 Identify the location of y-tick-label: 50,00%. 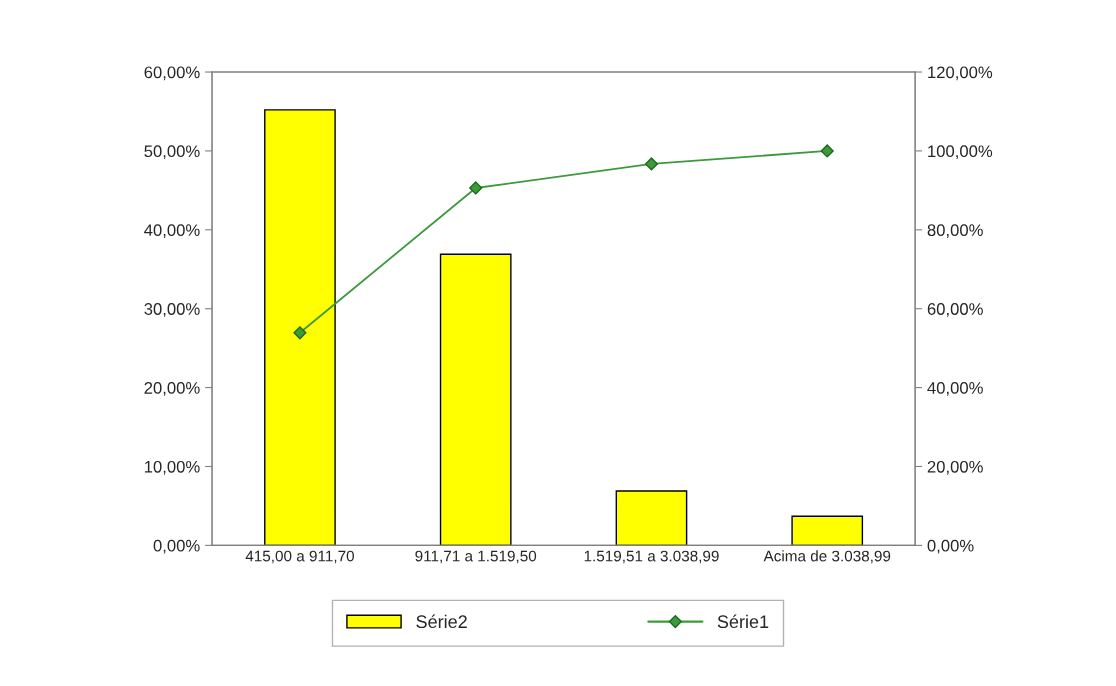
(172, 152).